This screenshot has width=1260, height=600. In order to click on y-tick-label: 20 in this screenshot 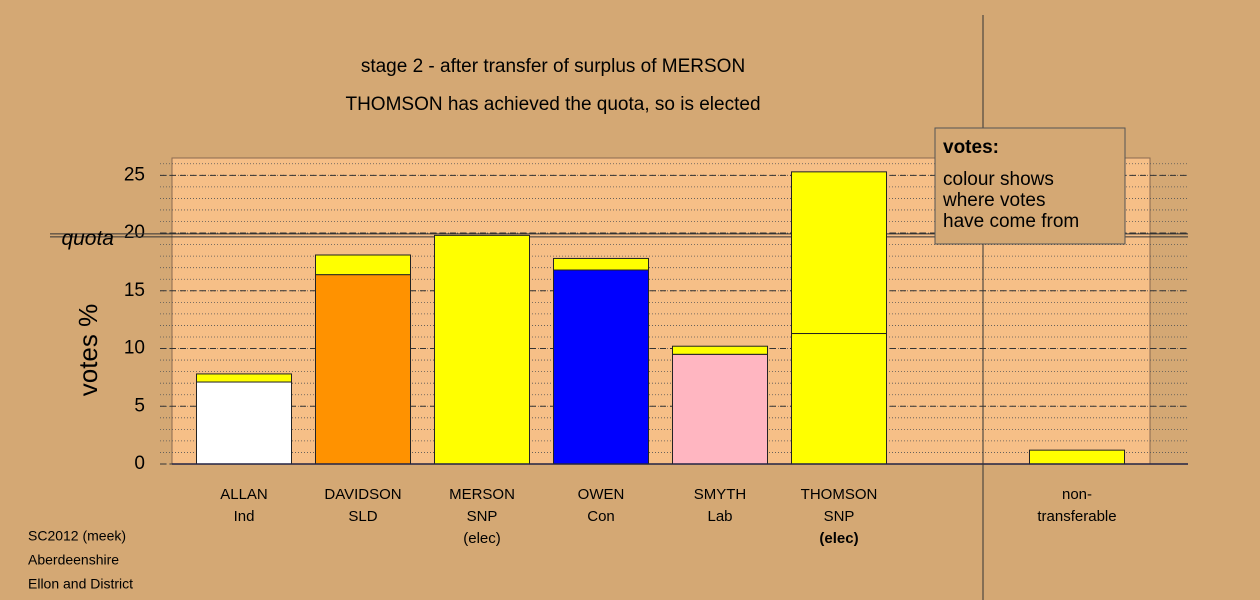, I will do `click(134, 232)`.